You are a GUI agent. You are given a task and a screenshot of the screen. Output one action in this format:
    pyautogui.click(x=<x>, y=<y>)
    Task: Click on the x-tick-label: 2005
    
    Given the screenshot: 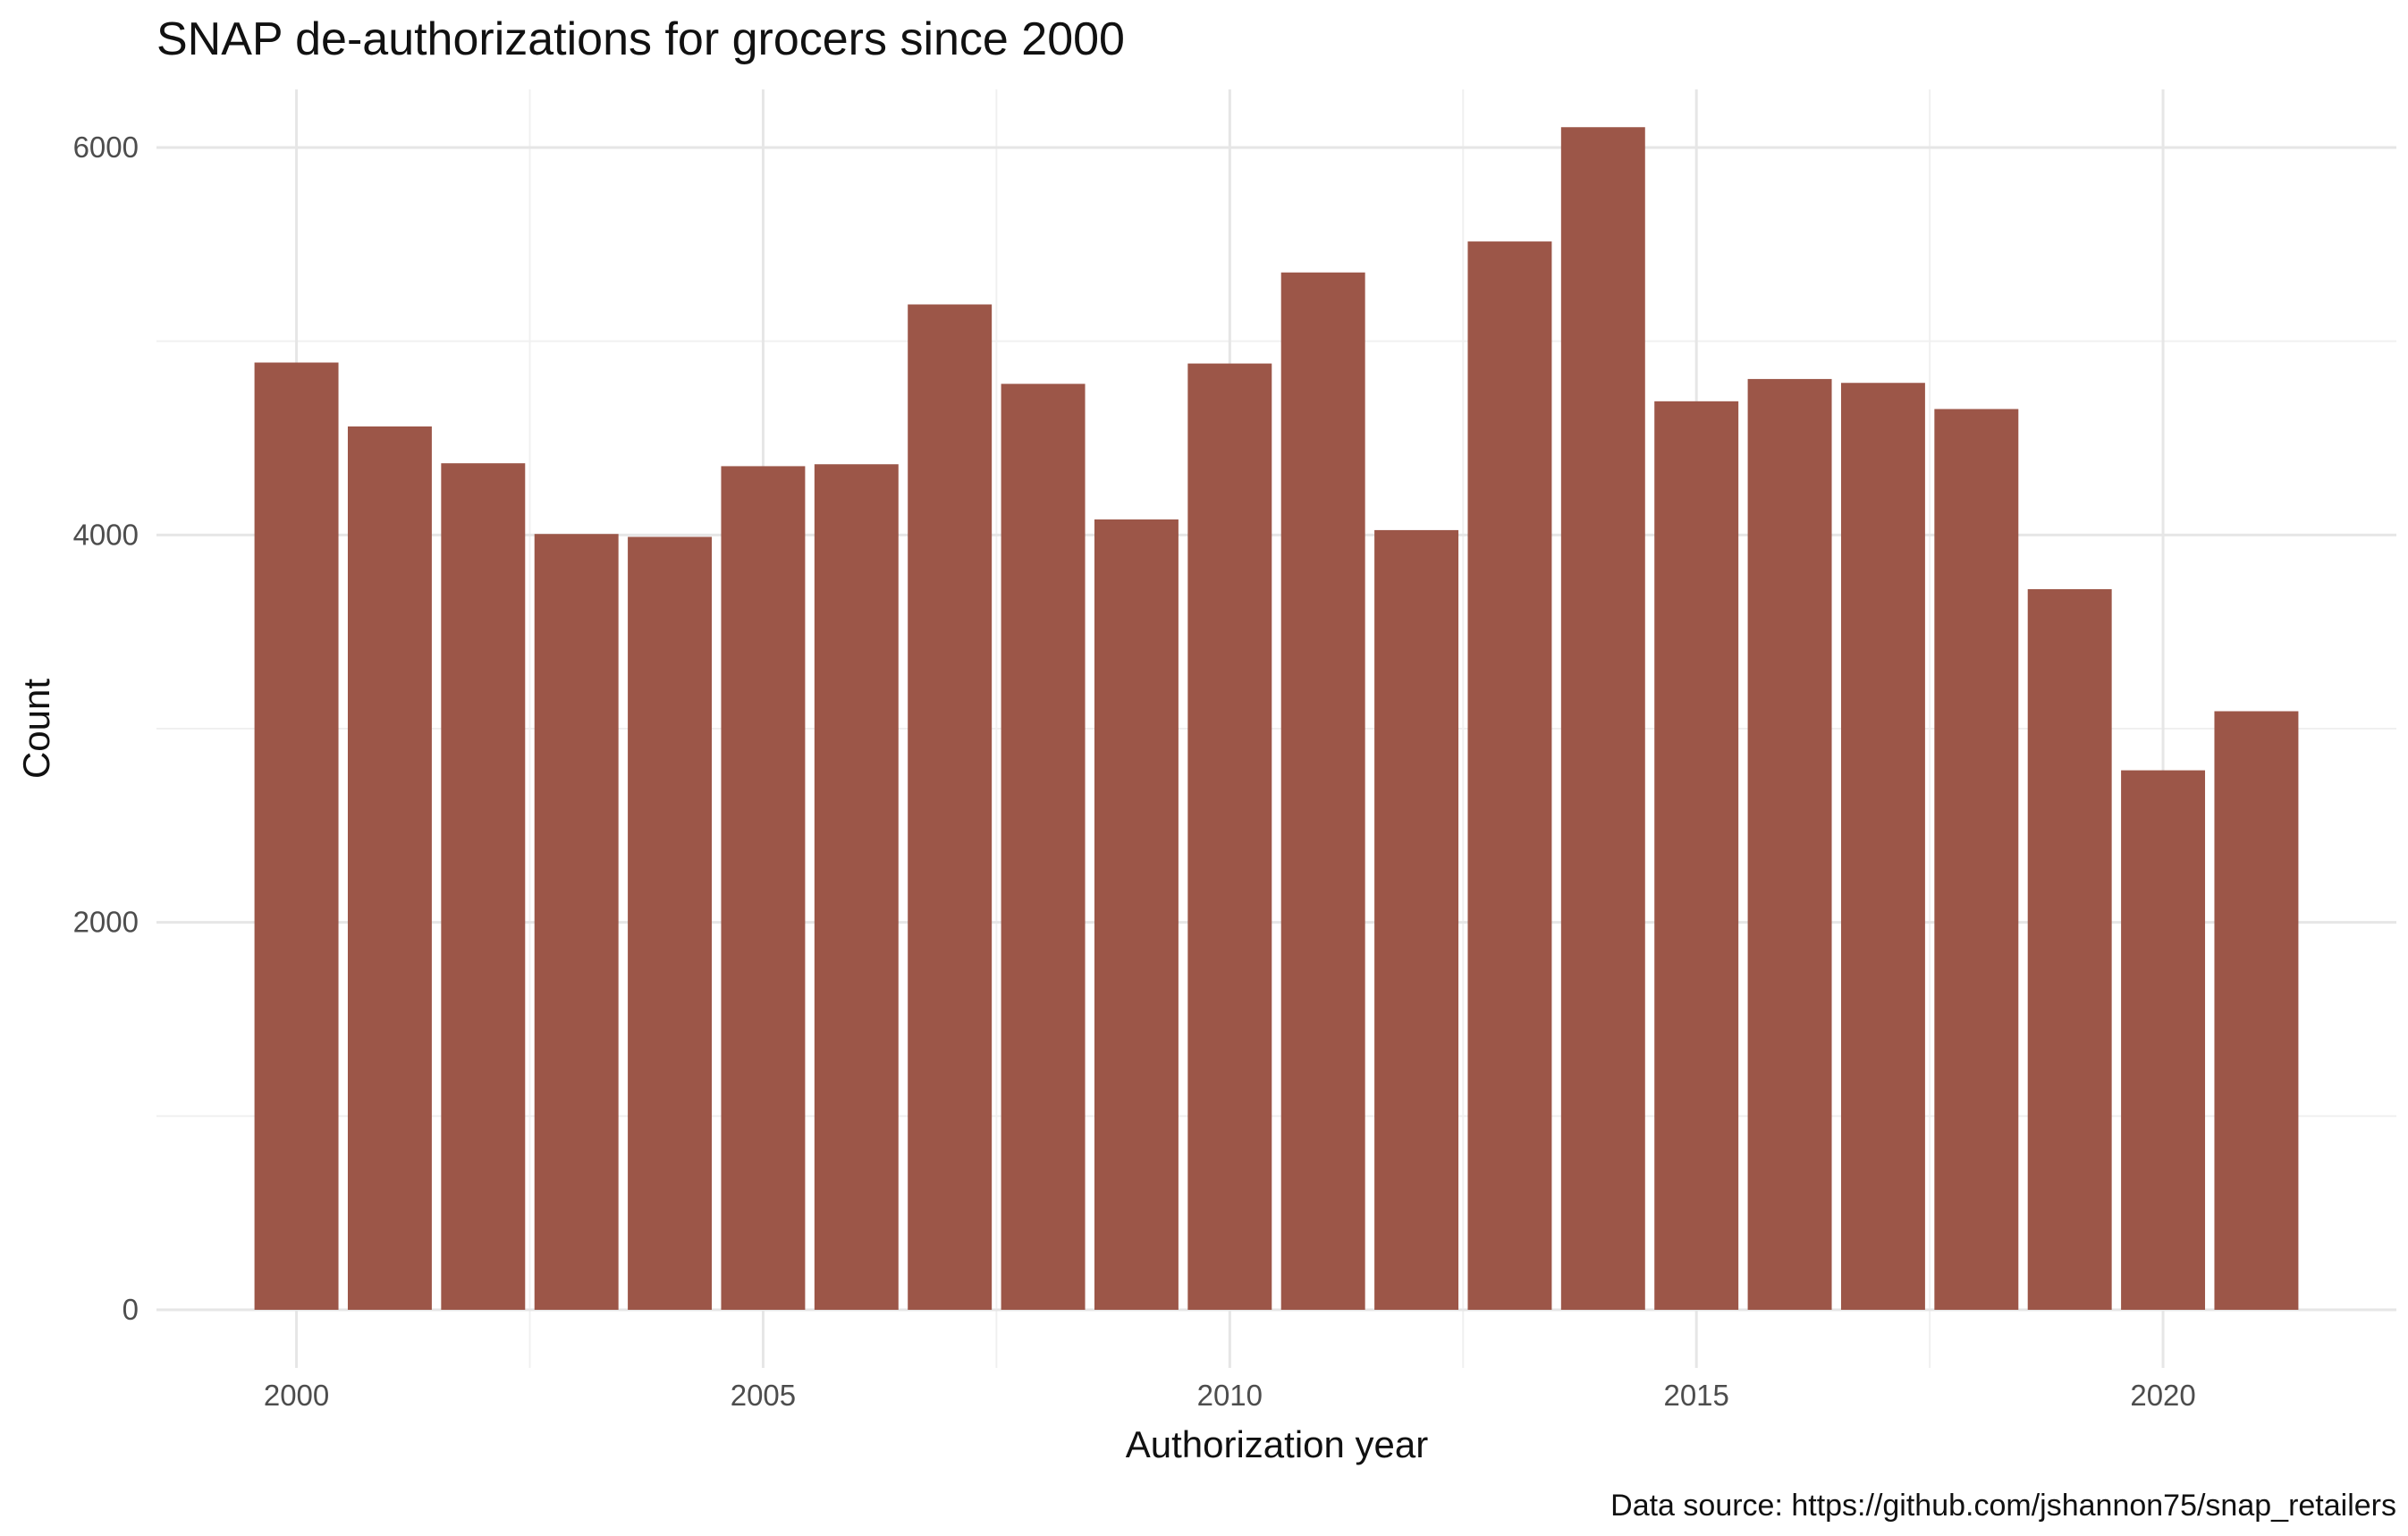 What is the action you would take?
    pyautogui.click(x=763, y=1395)
    